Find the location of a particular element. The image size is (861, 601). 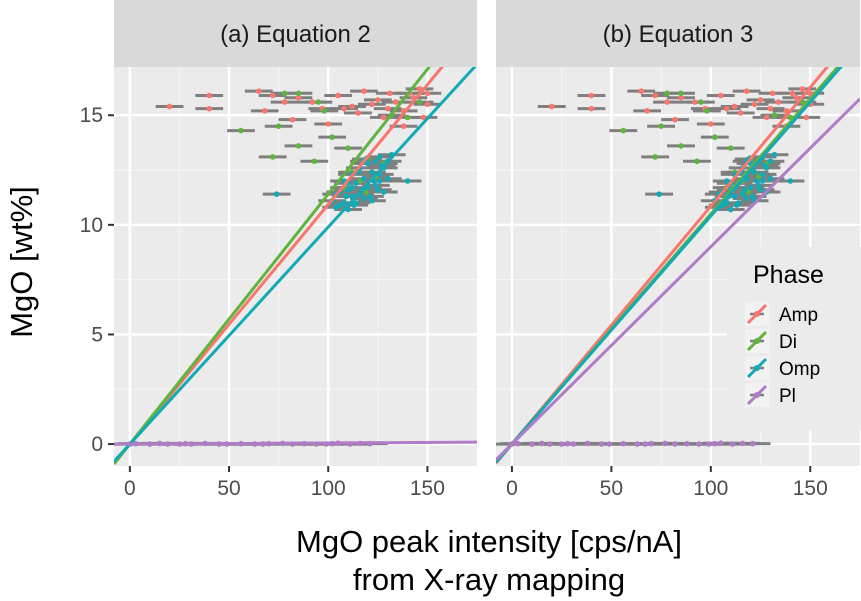

y-tick-label: 10 is located at coordinates (91, 225).